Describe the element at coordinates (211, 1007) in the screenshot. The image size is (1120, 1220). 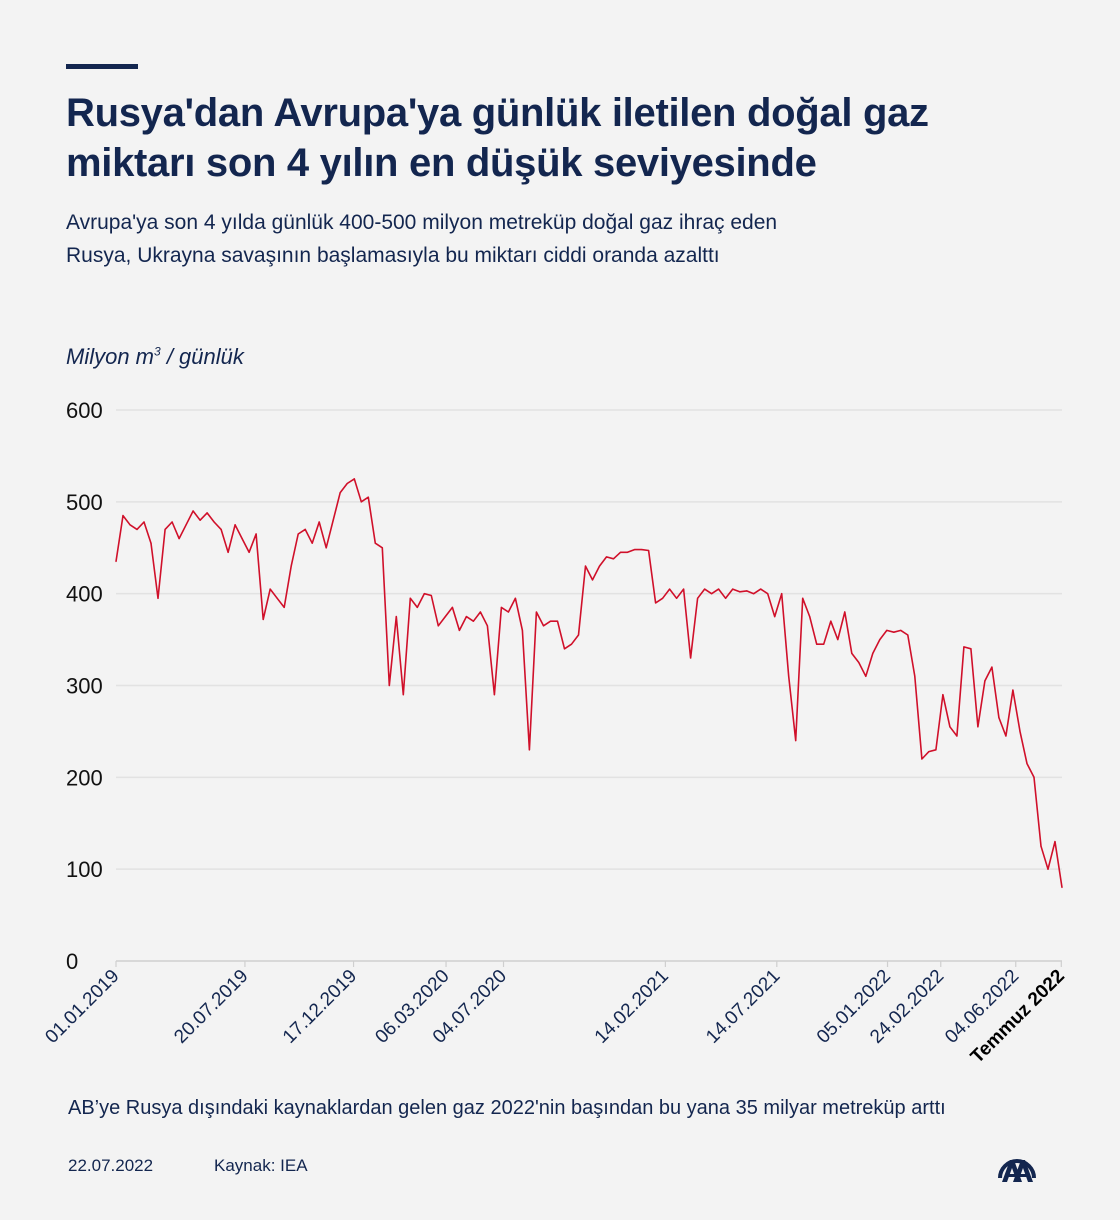
I see `x-tick-label: 20.07.2019` at that location.